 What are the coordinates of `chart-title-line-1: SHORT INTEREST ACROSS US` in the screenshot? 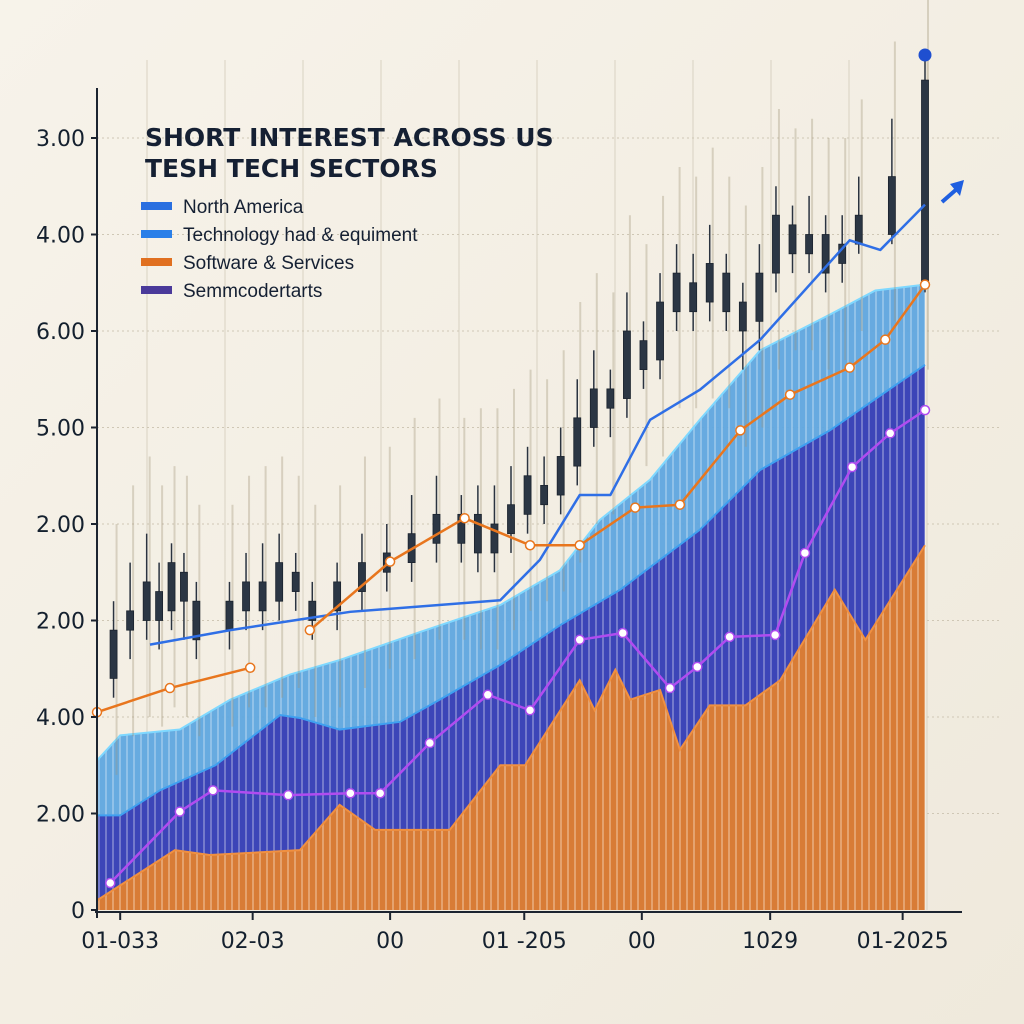 It's located at (349, 137).